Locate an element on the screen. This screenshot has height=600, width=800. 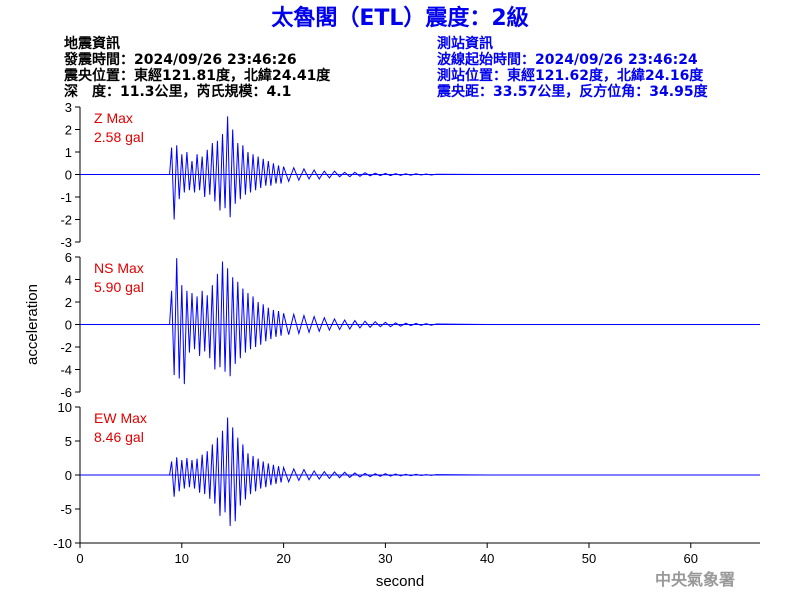
info-line: 震央位置：東經121.81度，北緯24.41度 is located at coordinates (197, 76).